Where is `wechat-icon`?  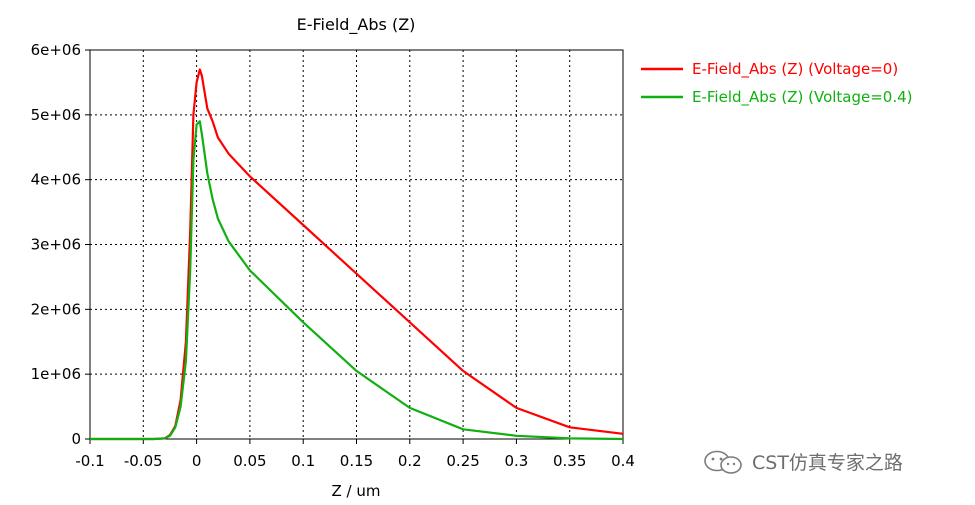 wechat-icon is located at coordinates (723, 462).